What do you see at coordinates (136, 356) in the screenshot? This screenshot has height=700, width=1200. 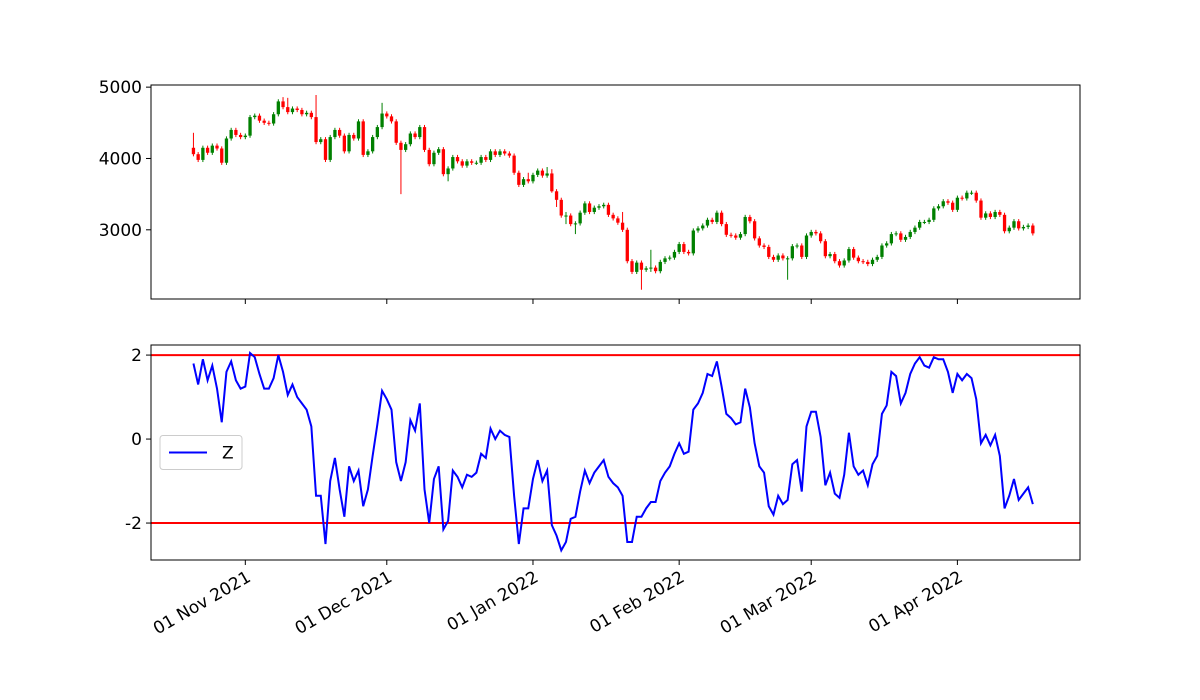 I see `y-tick-label: 2` at bounding box center [136, 356].